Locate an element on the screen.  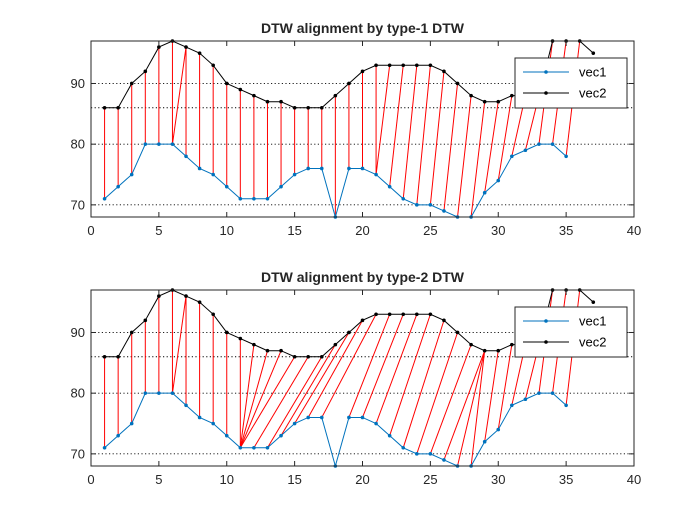
x-tick-label: 35 is located at coordinates (566, 479).